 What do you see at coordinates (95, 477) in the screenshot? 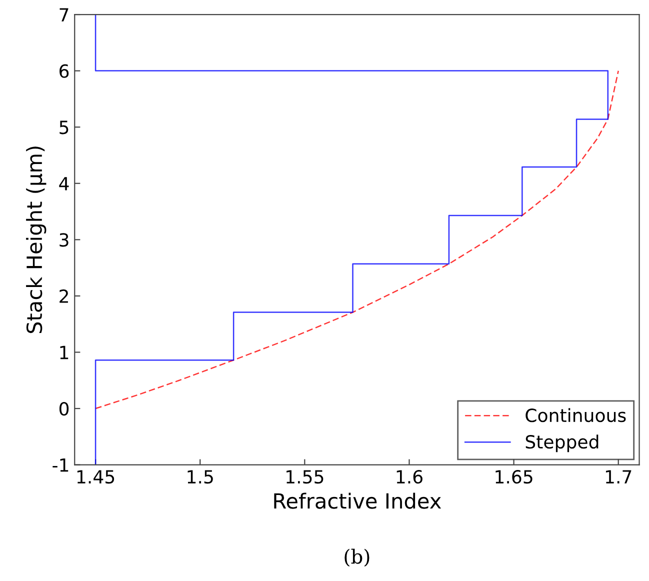
I see `x-tick-label: 1.45` at bounding box center [95, 477].